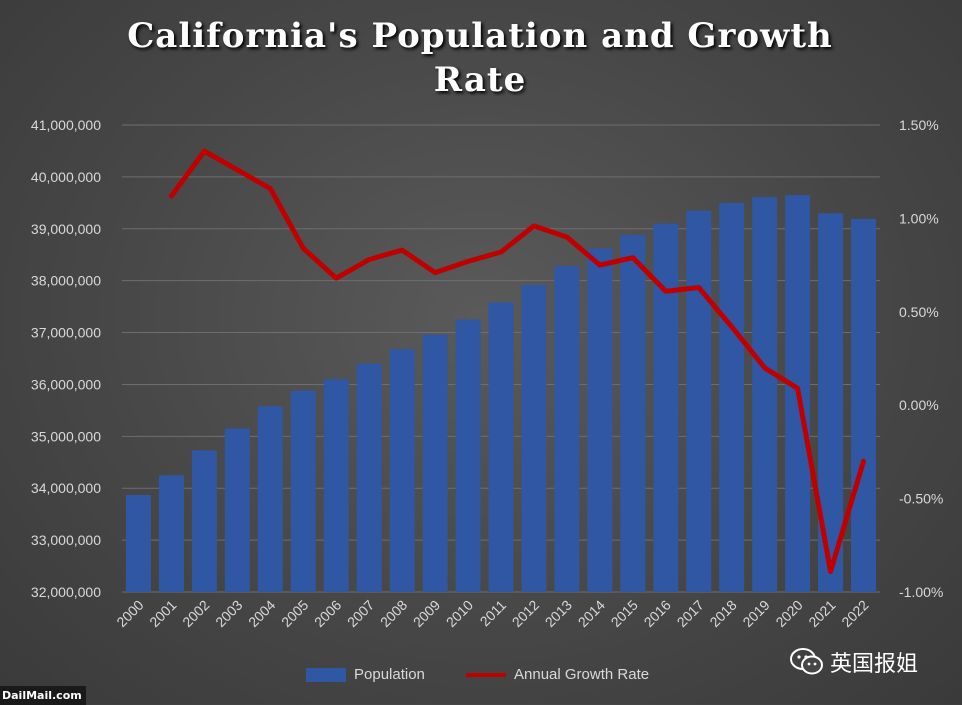 The image size is (962, 705). I want to click on x-axis-tick-label: 2000, so click(129, 613).